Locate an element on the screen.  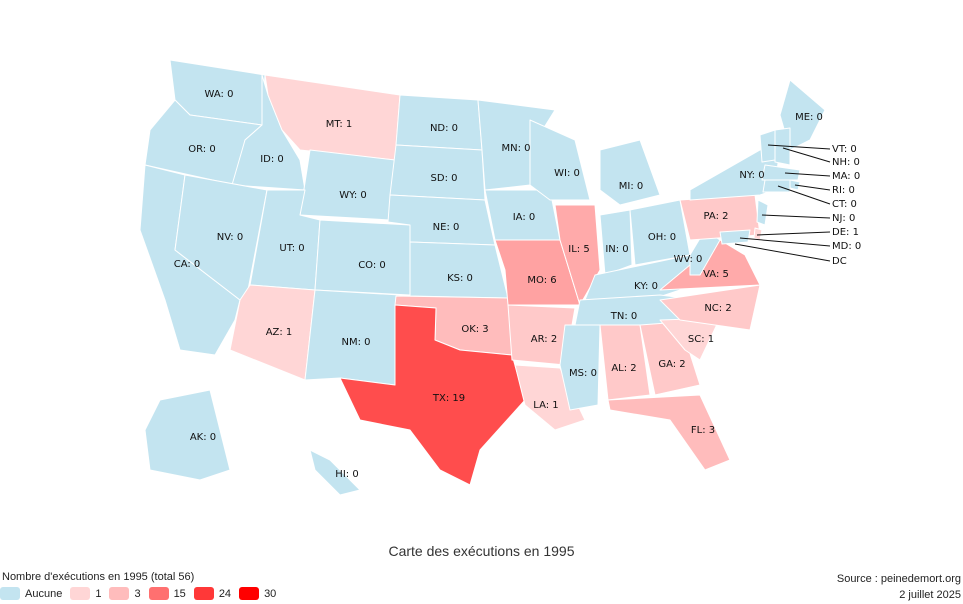
state-label-ok: OK: 3 is located at coordinates (474, 329).